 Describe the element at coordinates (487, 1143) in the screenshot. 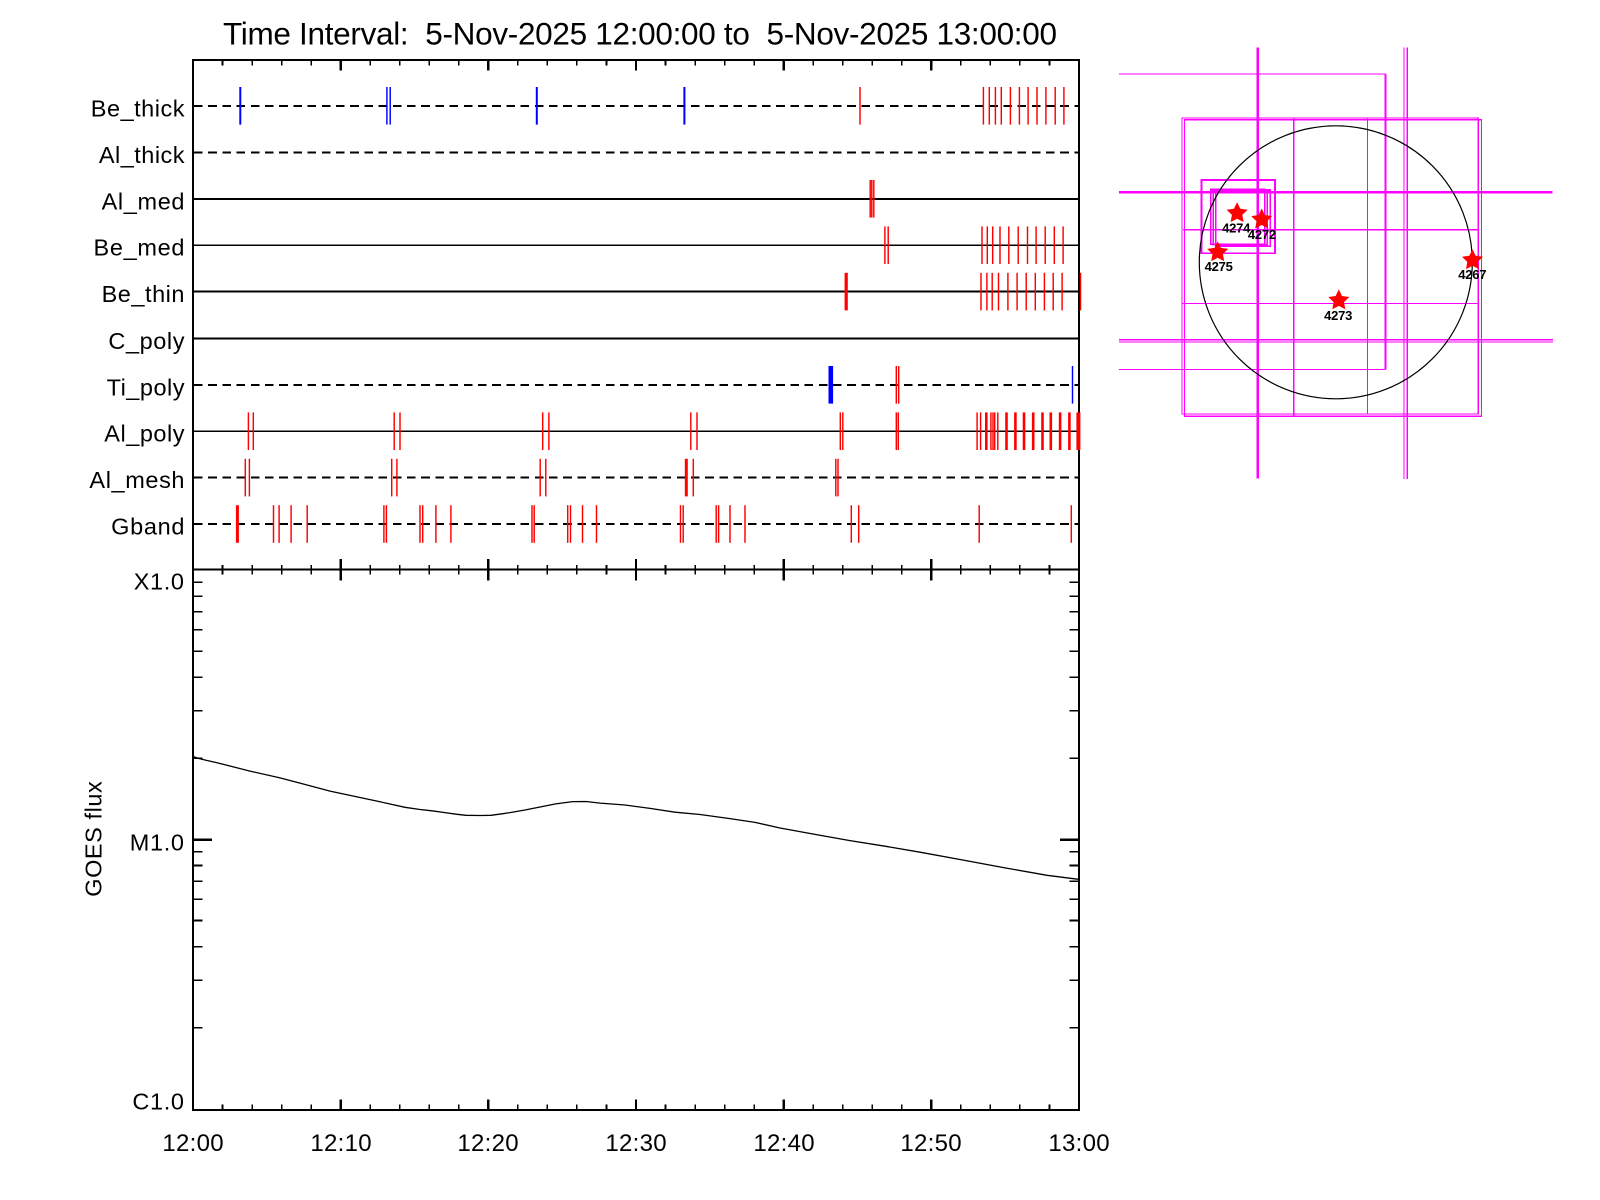

I see `svg-text: 12:20` at that location.